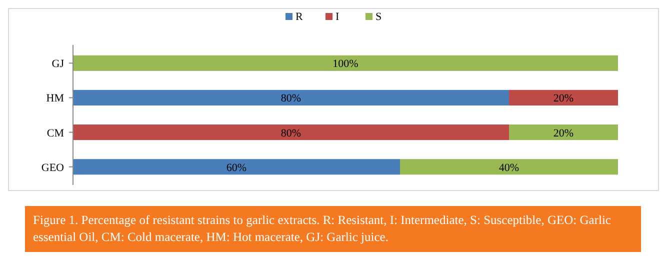 This screenshot has height=269, width=667. I want to click on data-label: 60%, so click(236, 168).